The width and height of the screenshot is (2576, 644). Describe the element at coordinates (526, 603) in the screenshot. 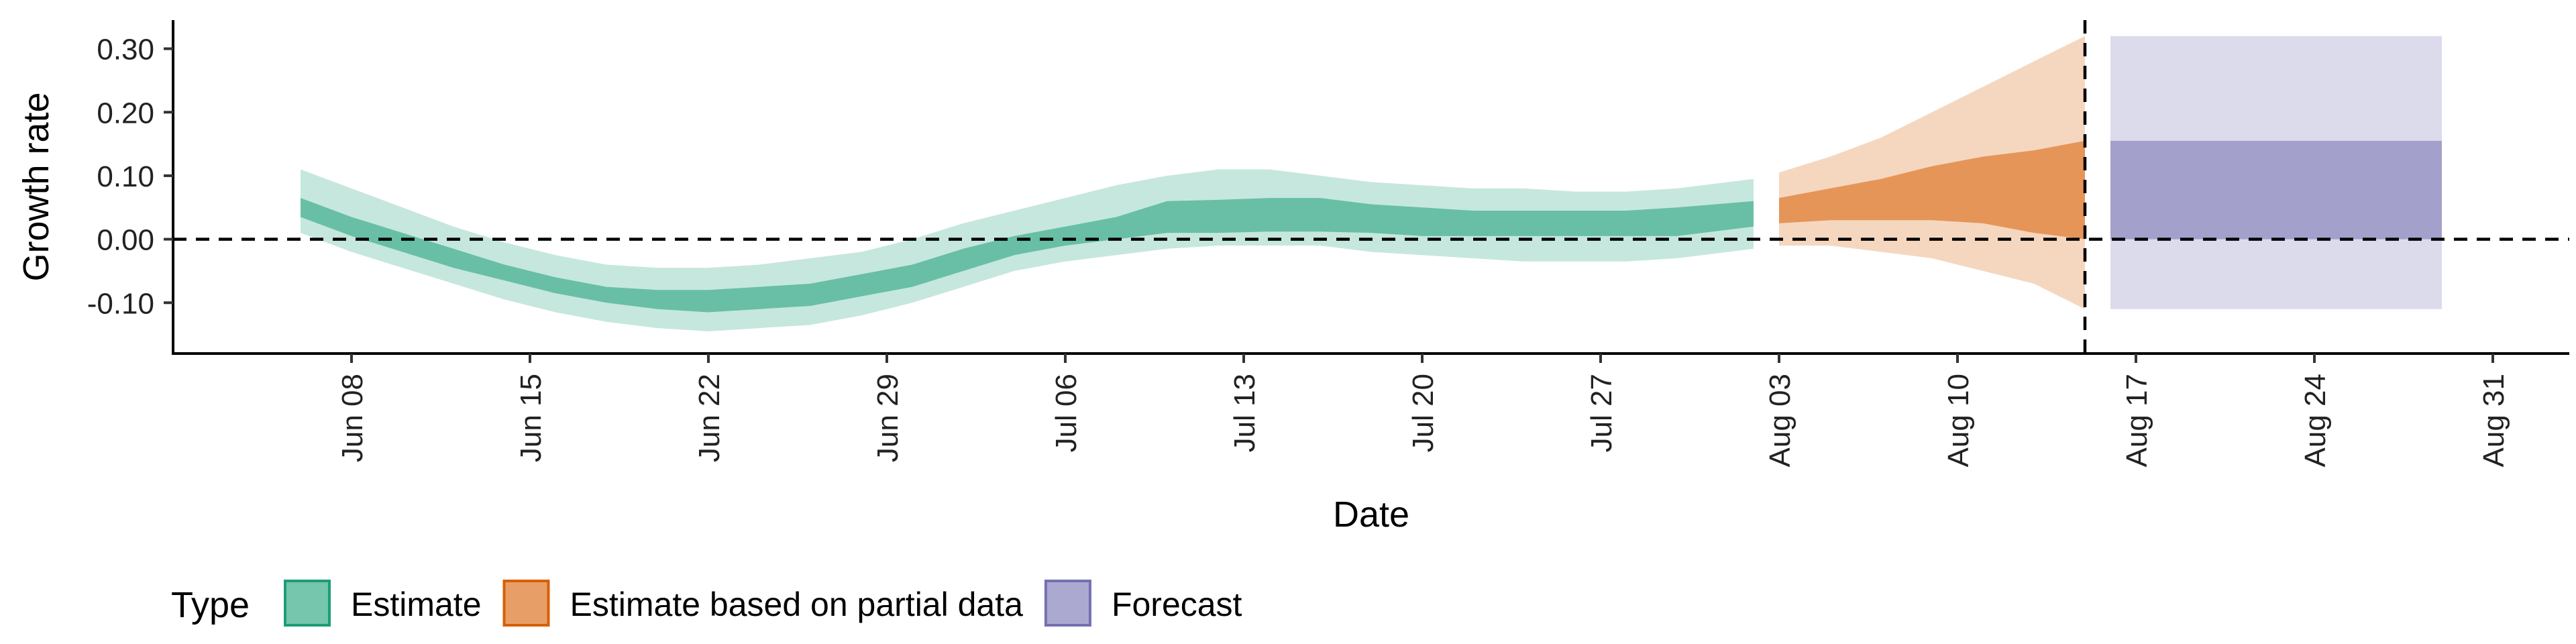

I see `estimate-based-on-partial-data-legend-key` at that location.